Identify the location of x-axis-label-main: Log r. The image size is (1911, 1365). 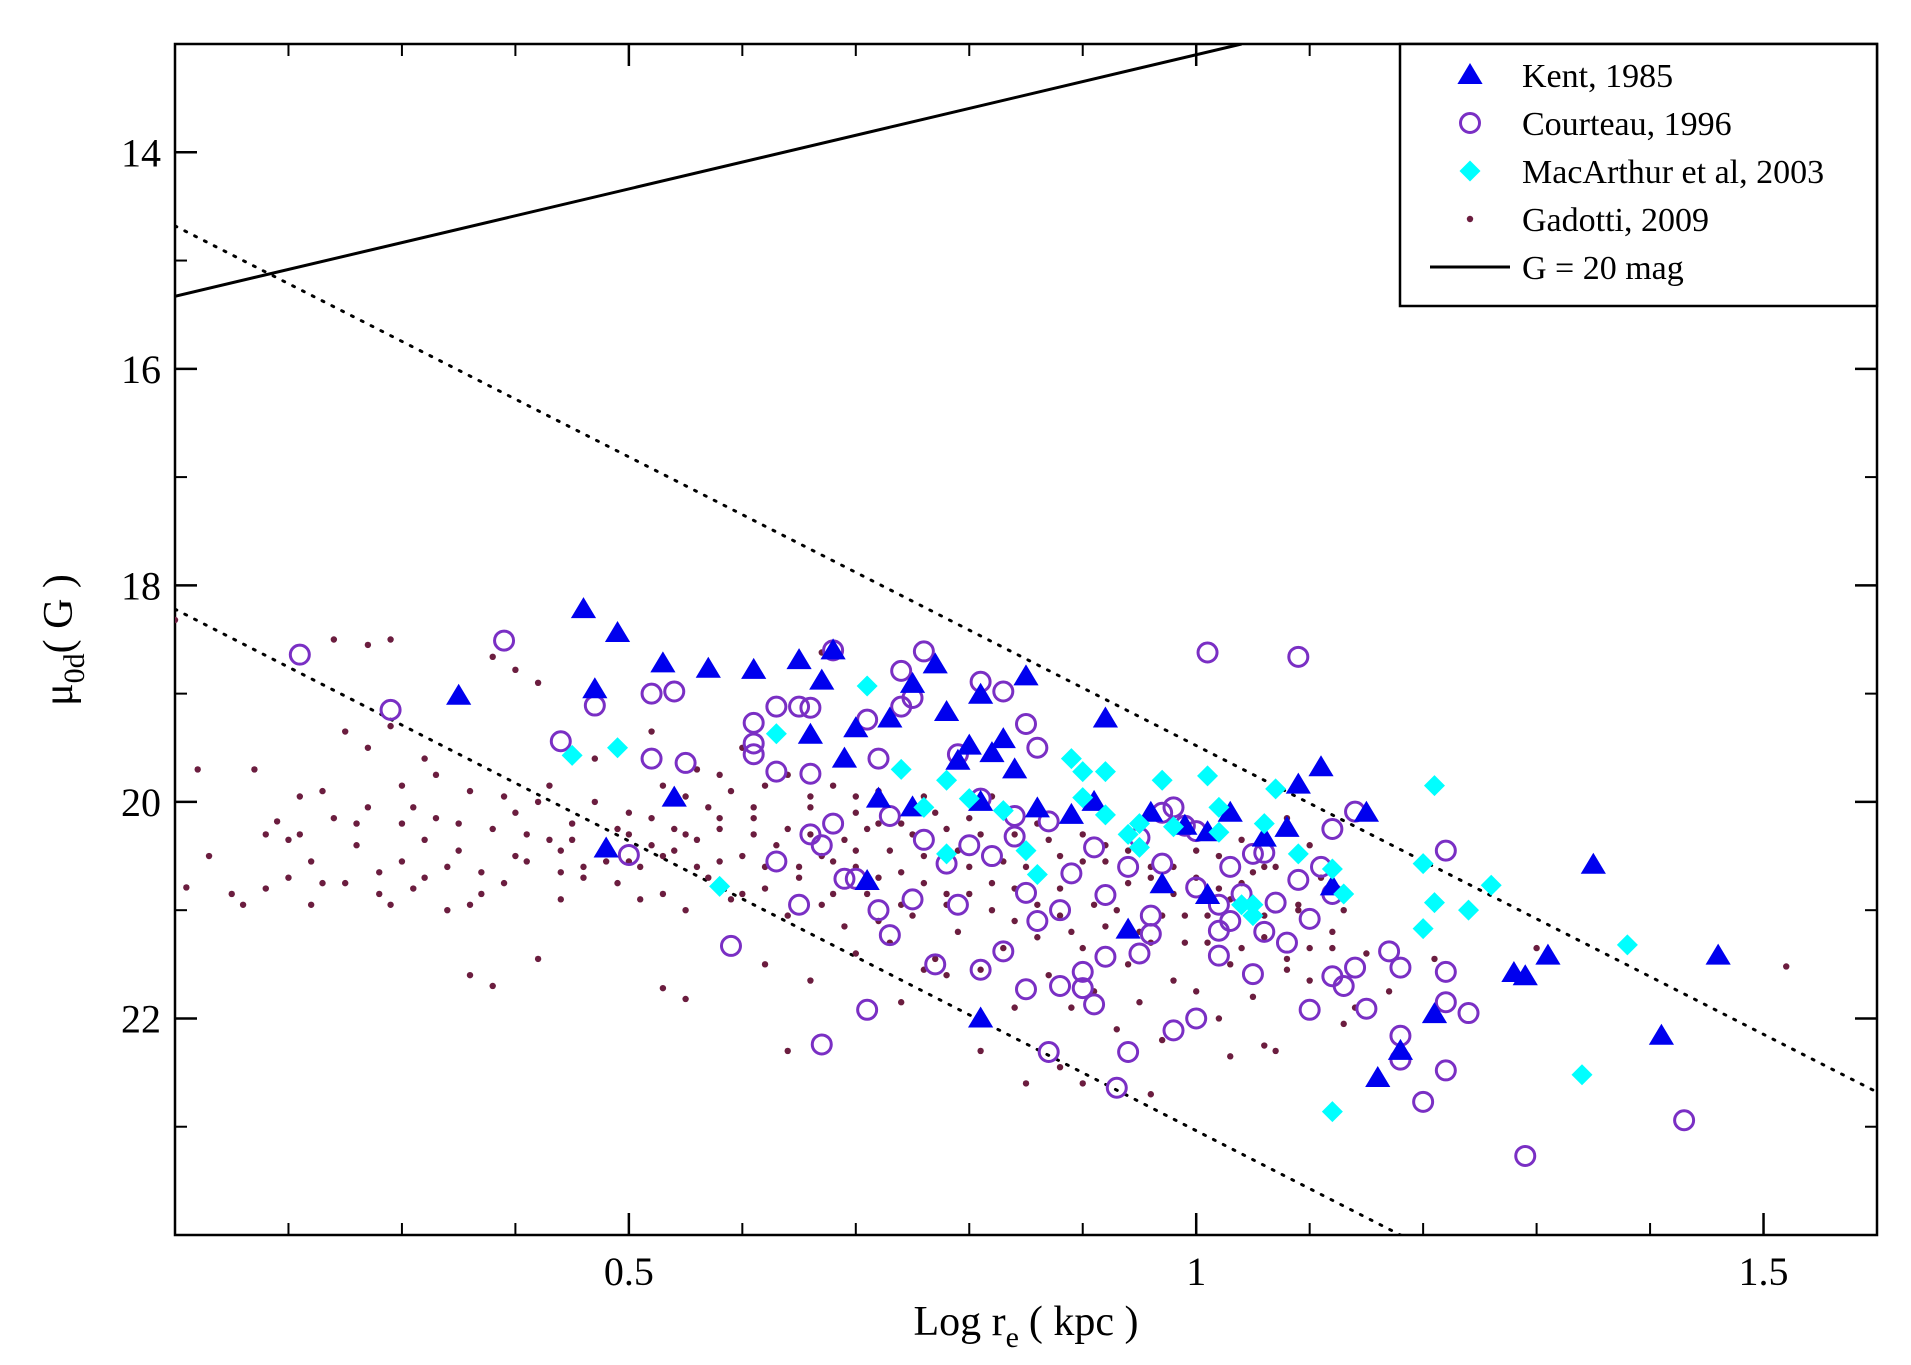
(959, 1322).